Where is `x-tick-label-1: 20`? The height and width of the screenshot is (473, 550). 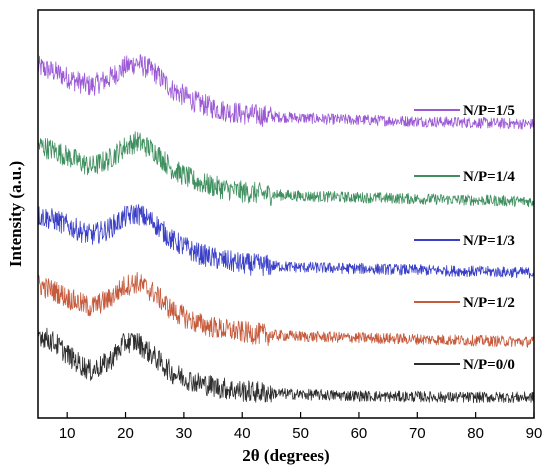
x-tick-label-1: 20 is located at coordinates (125, 433).